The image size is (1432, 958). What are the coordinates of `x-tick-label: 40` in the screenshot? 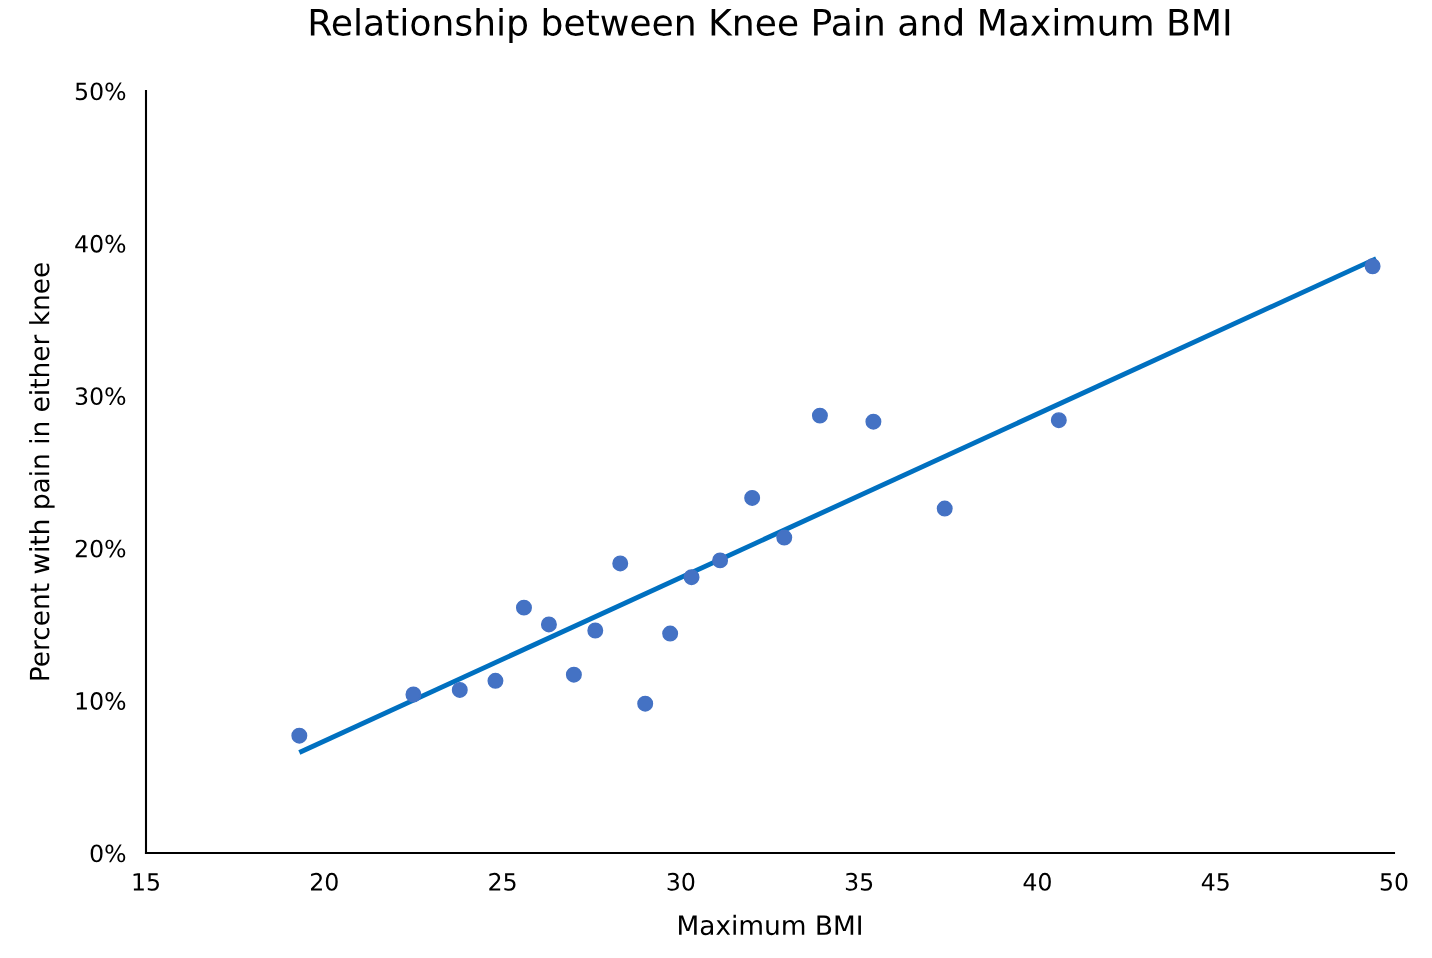 It's located at (1037, 881).